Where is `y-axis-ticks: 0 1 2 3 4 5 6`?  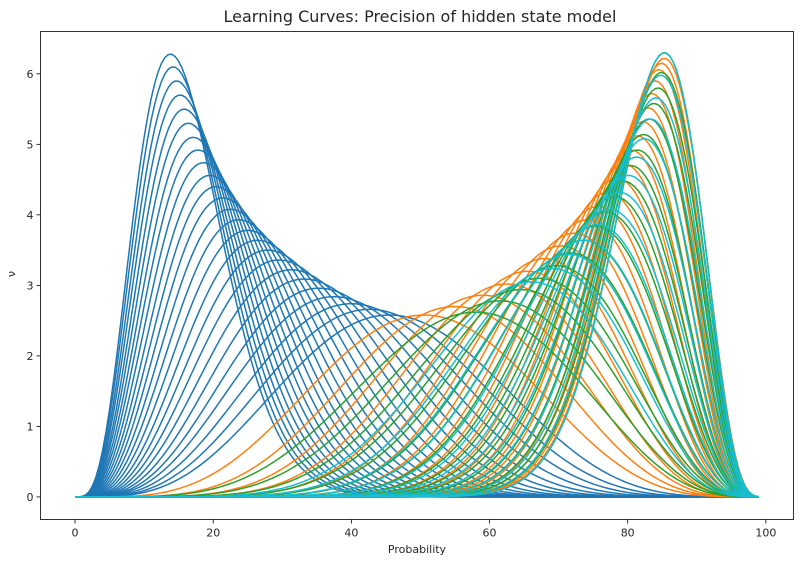
y-axis-ticks: 0 1 2 3 4 5 6 is located at coordinates (34, 286).